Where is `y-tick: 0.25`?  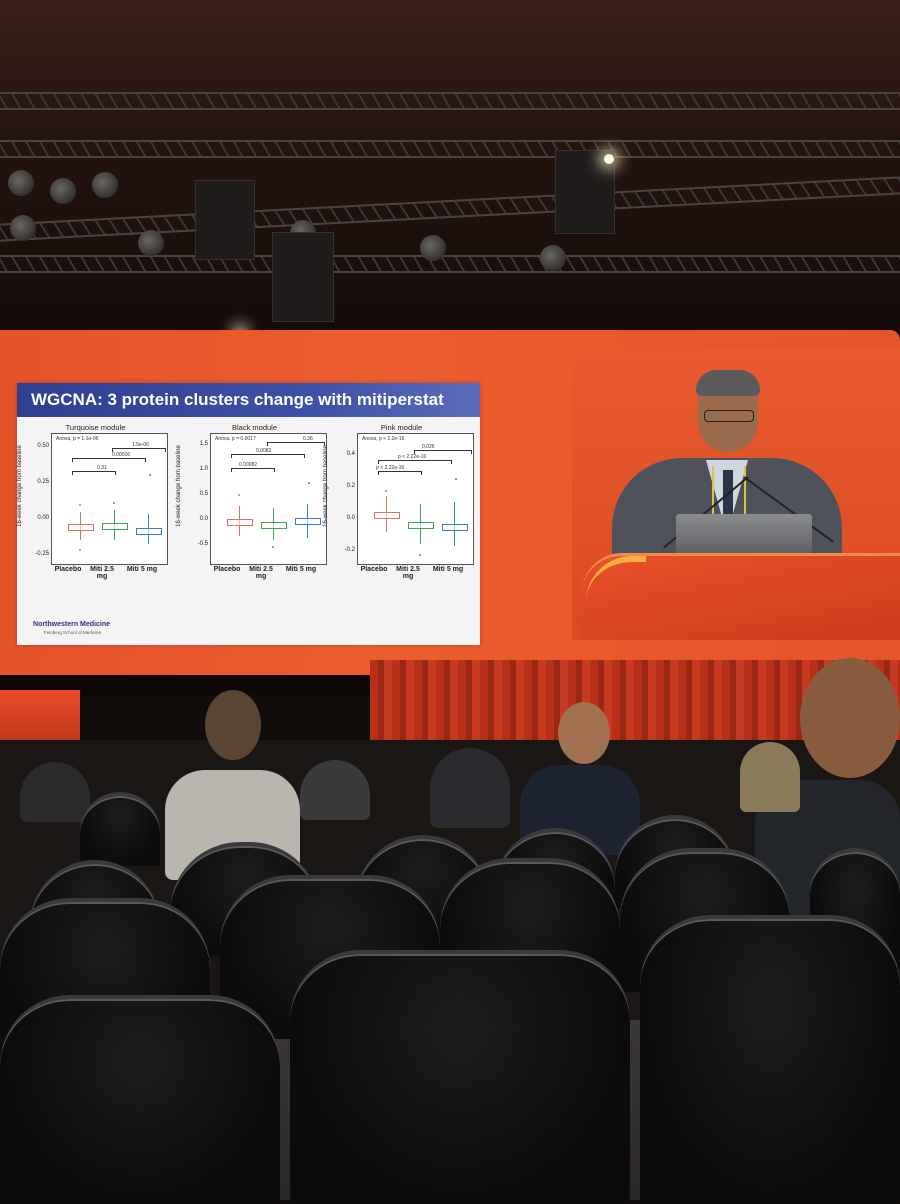
y-tick: 0.25 is located at coordinates (43, 482).